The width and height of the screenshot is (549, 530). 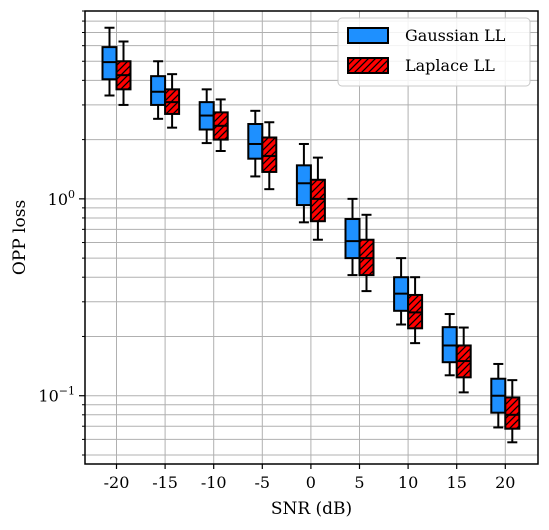 I want to click on x-tick-label: 0, so click(x=311, y=482).